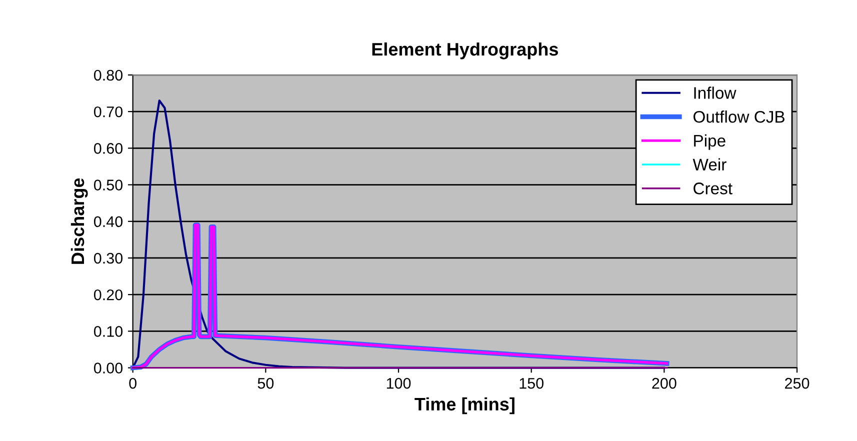 The width and height of the screenshot is (857, 441). Describe the element at coordinates (108, 148) in the screenshot. I see `y-tick-label: 0.60` at that location.